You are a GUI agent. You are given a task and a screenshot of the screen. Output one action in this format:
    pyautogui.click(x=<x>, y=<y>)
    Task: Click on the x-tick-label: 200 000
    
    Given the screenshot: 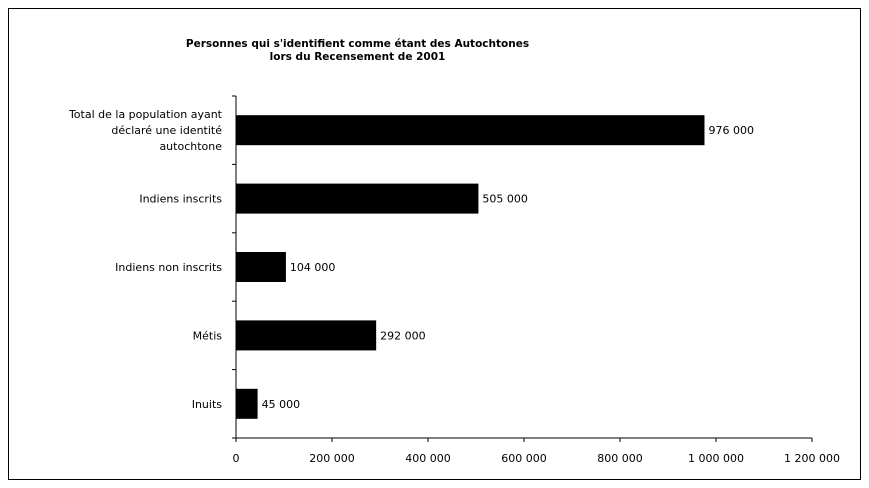 What is the action you would take?
    pyautogui.click(x=332, y=458)
    